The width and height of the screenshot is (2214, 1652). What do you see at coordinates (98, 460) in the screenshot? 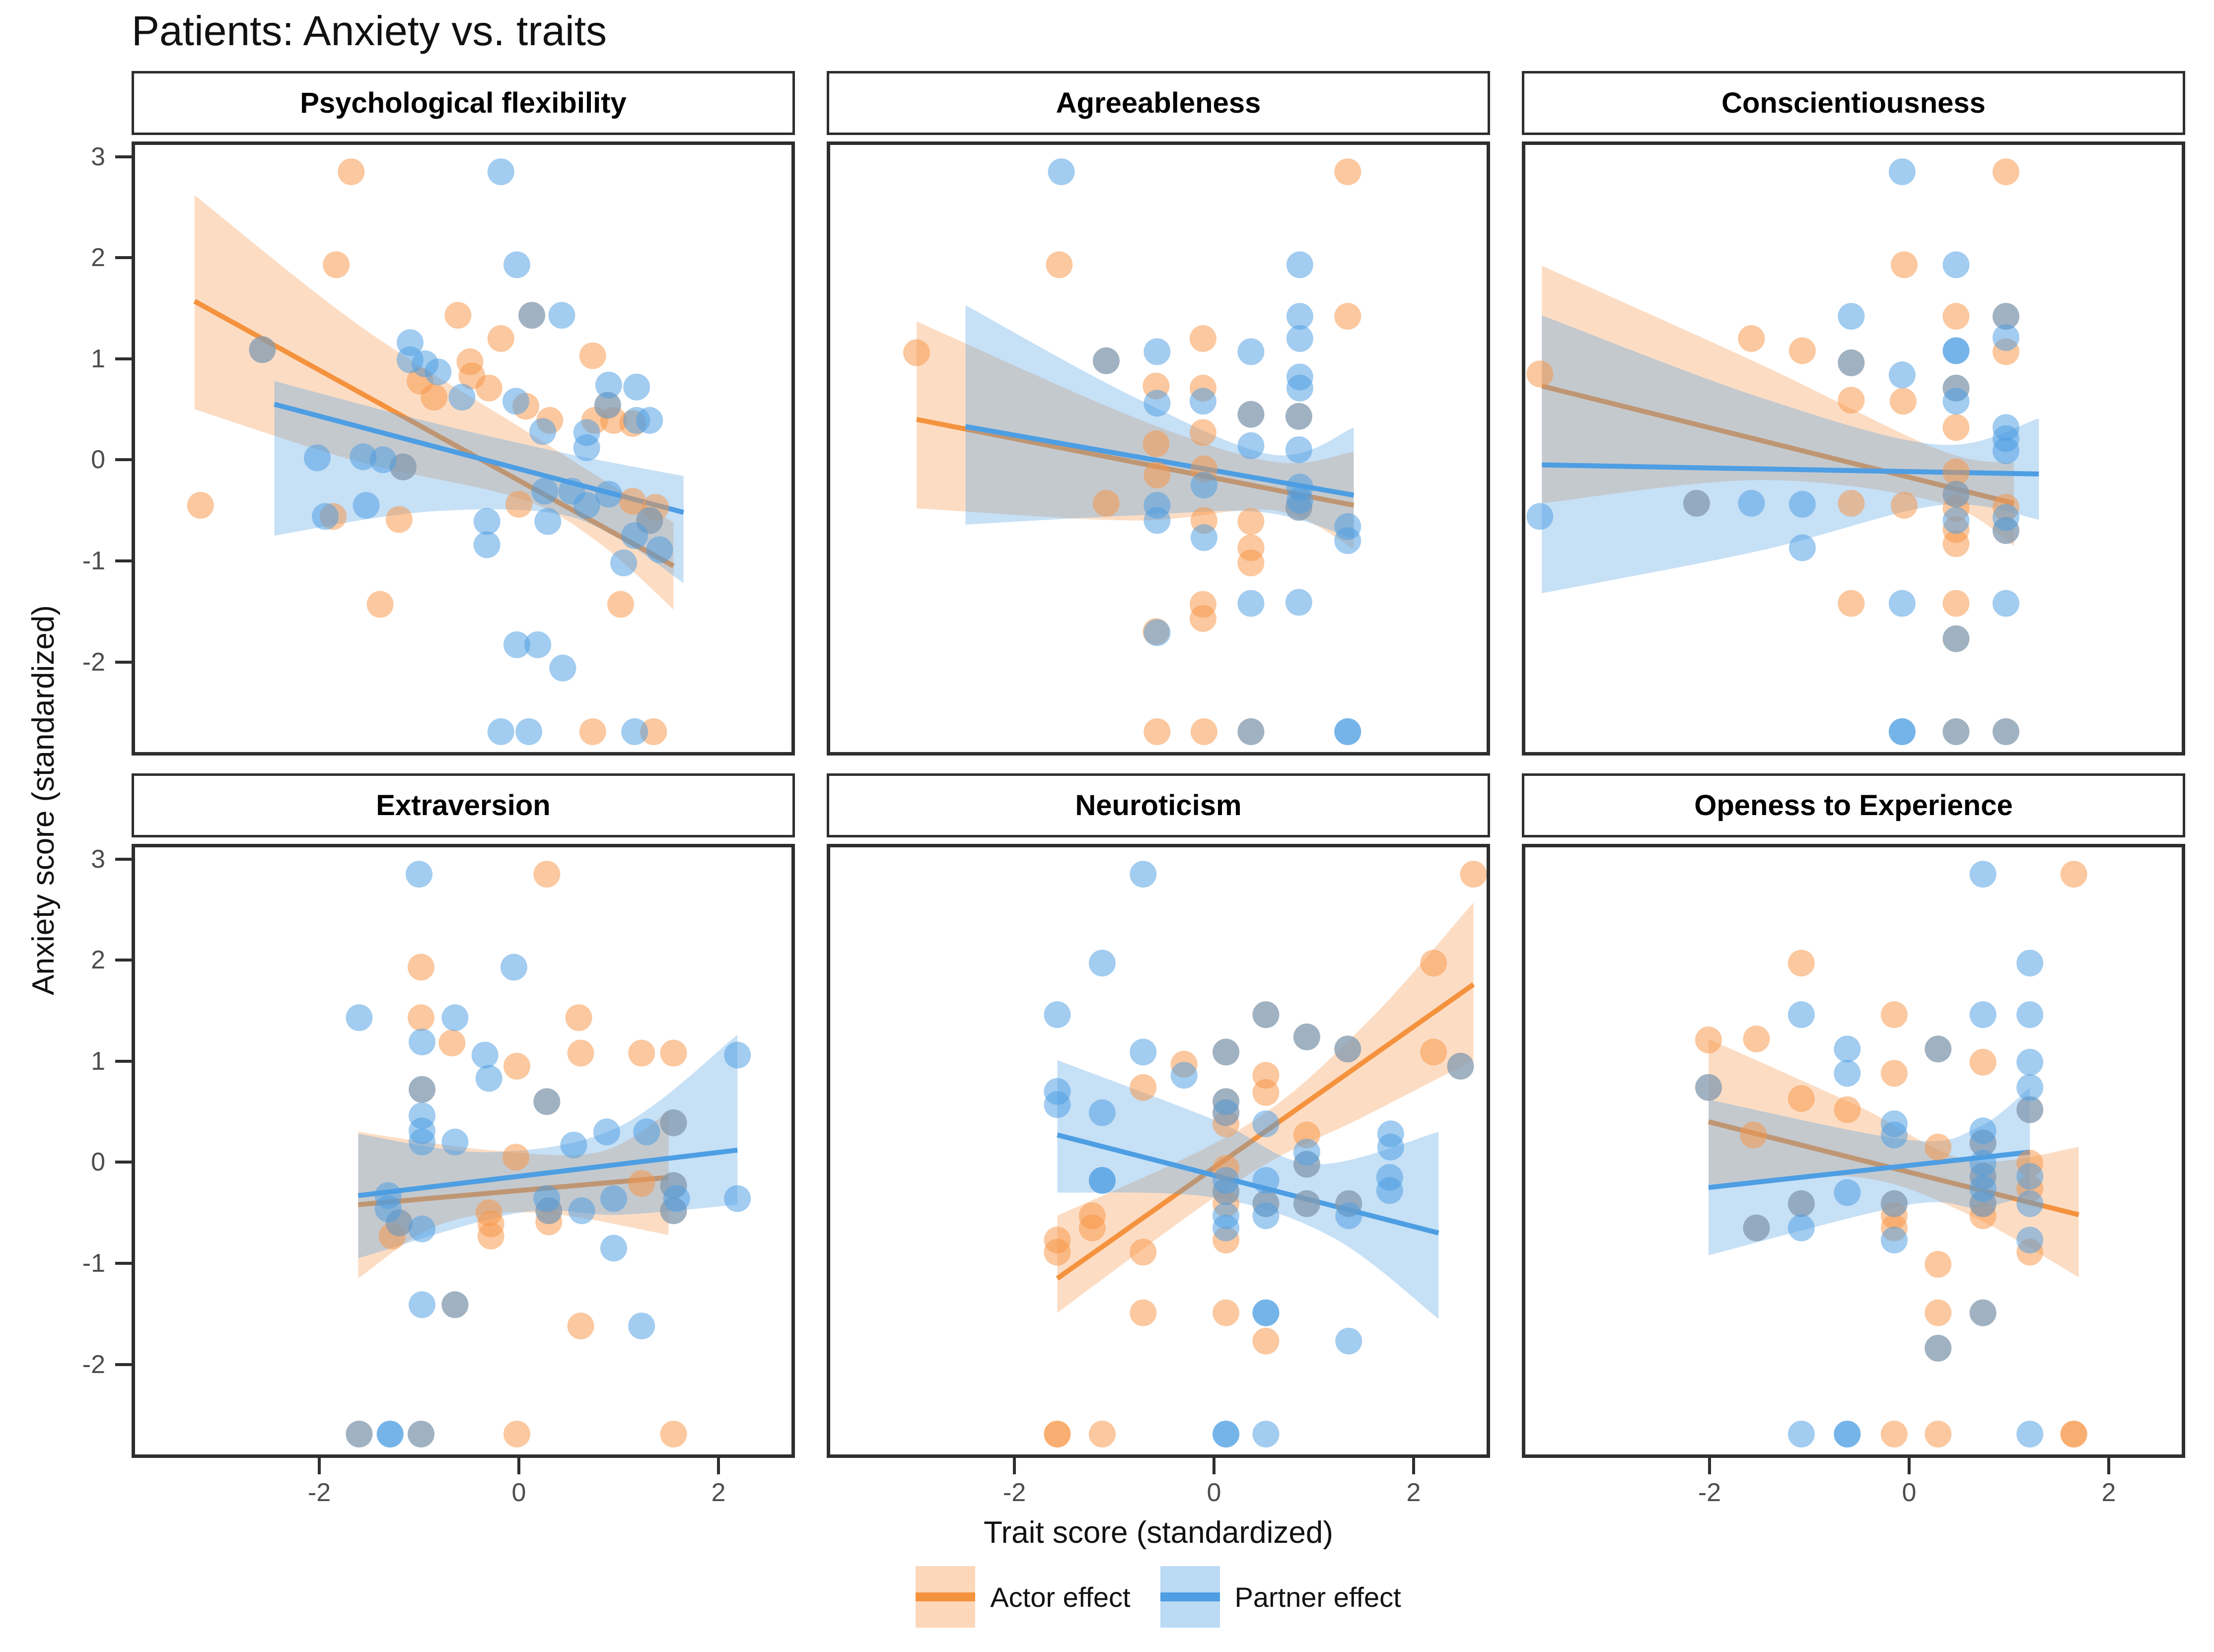
I see `y-tick-label: 0` at bounding box center [98, 460].